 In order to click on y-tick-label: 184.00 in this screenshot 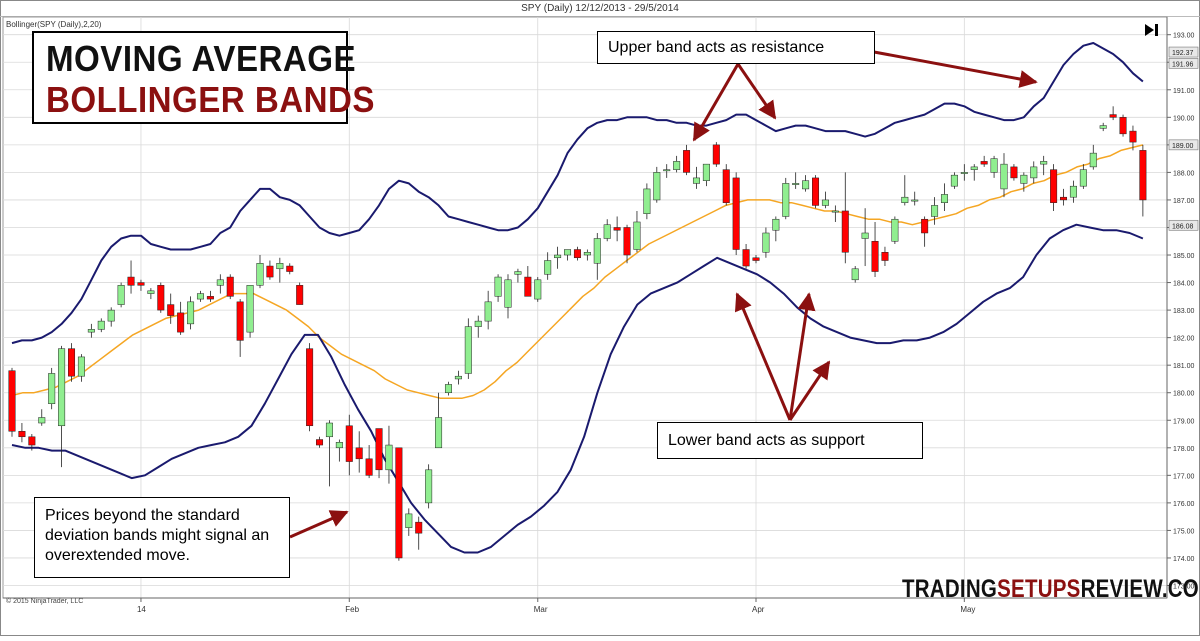, I will do `click(1184, 284)`.